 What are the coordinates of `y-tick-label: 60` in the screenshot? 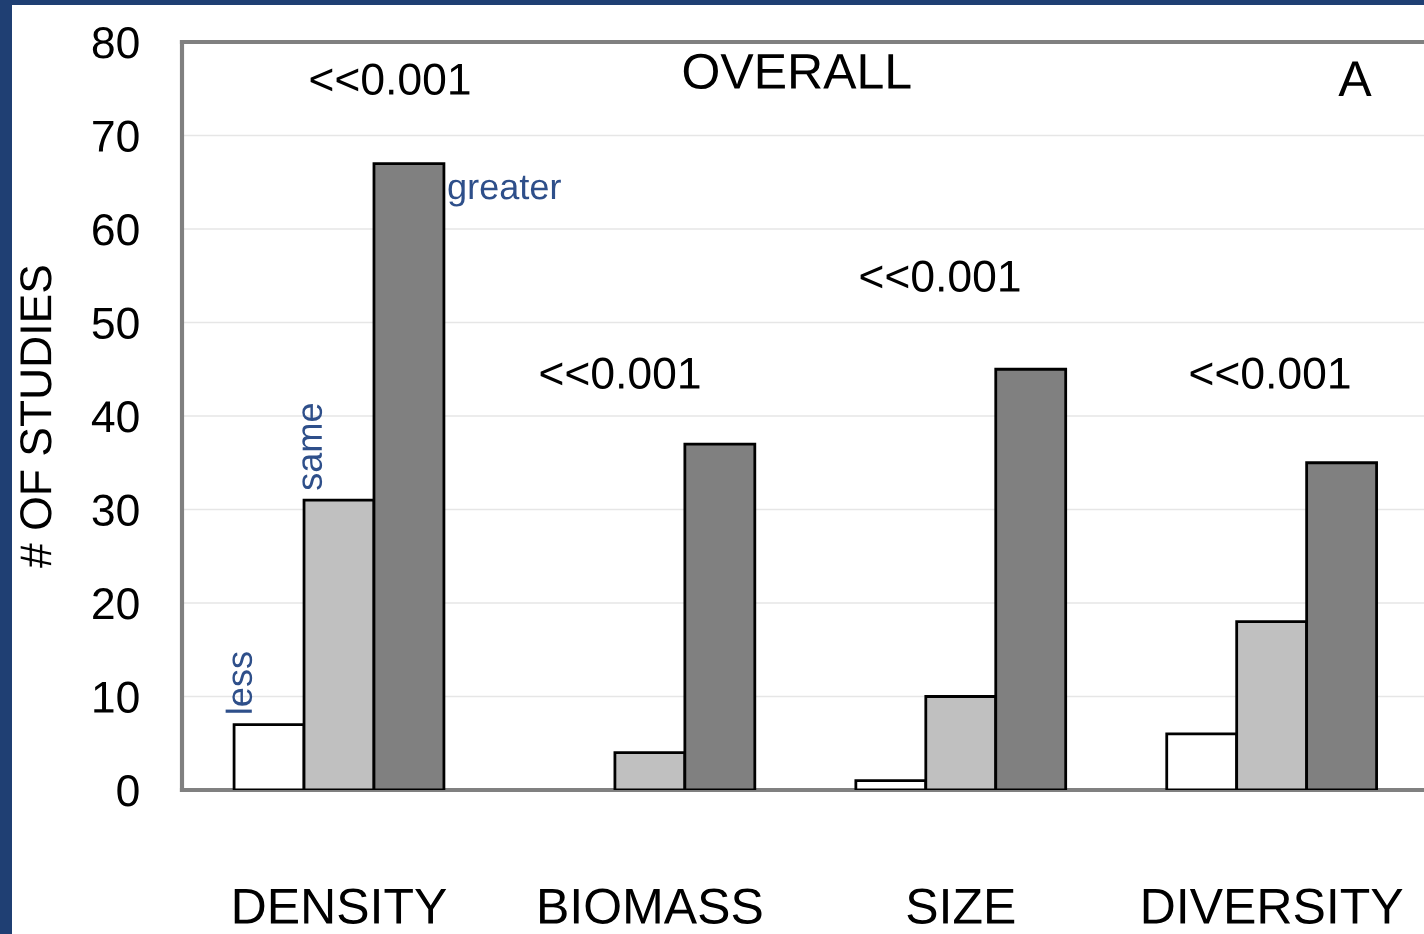 It's located at (116, 230).